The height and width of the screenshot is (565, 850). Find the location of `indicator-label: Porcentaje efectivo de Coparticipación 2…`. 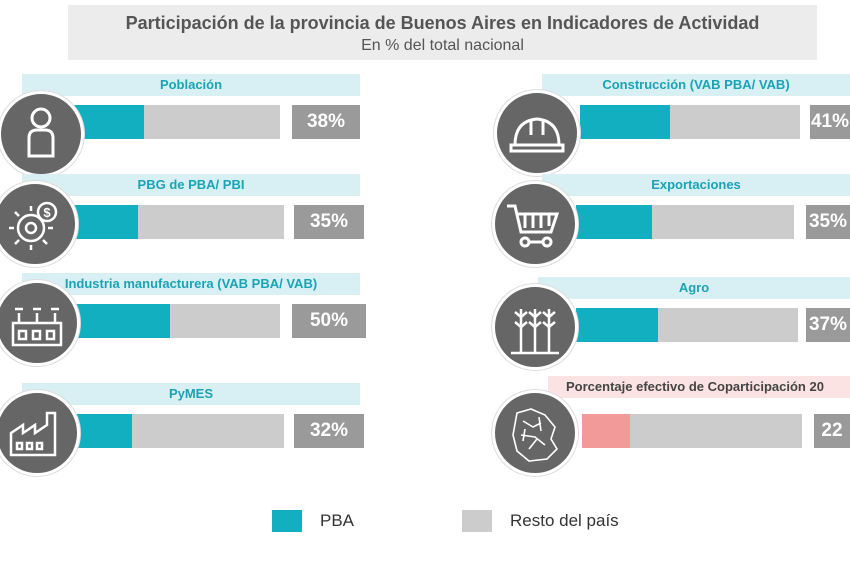

indicator-label: Porcentaje efectivo de Coparticipación 2… is located at coordinates (699, 387).